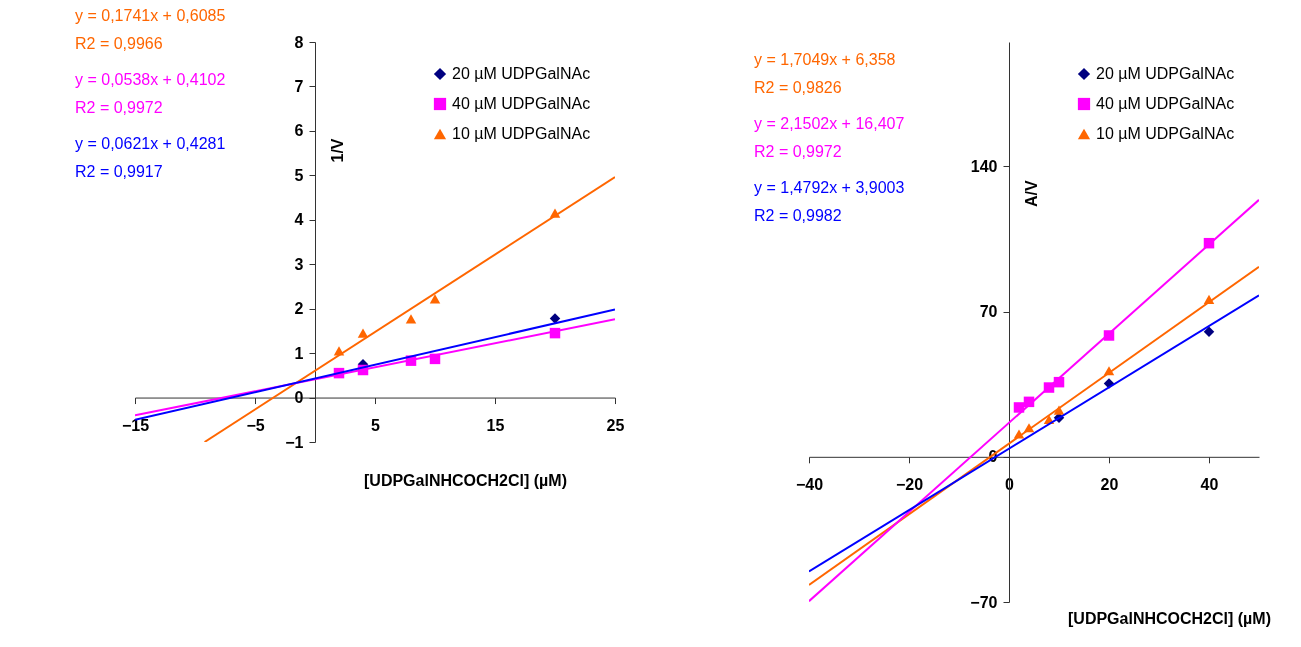 This screenshot has width=1301, height=647. Describe the element at coordinates (798, 87) in the screenshot. I see `annotation: R2 = 0,9826` at that location.